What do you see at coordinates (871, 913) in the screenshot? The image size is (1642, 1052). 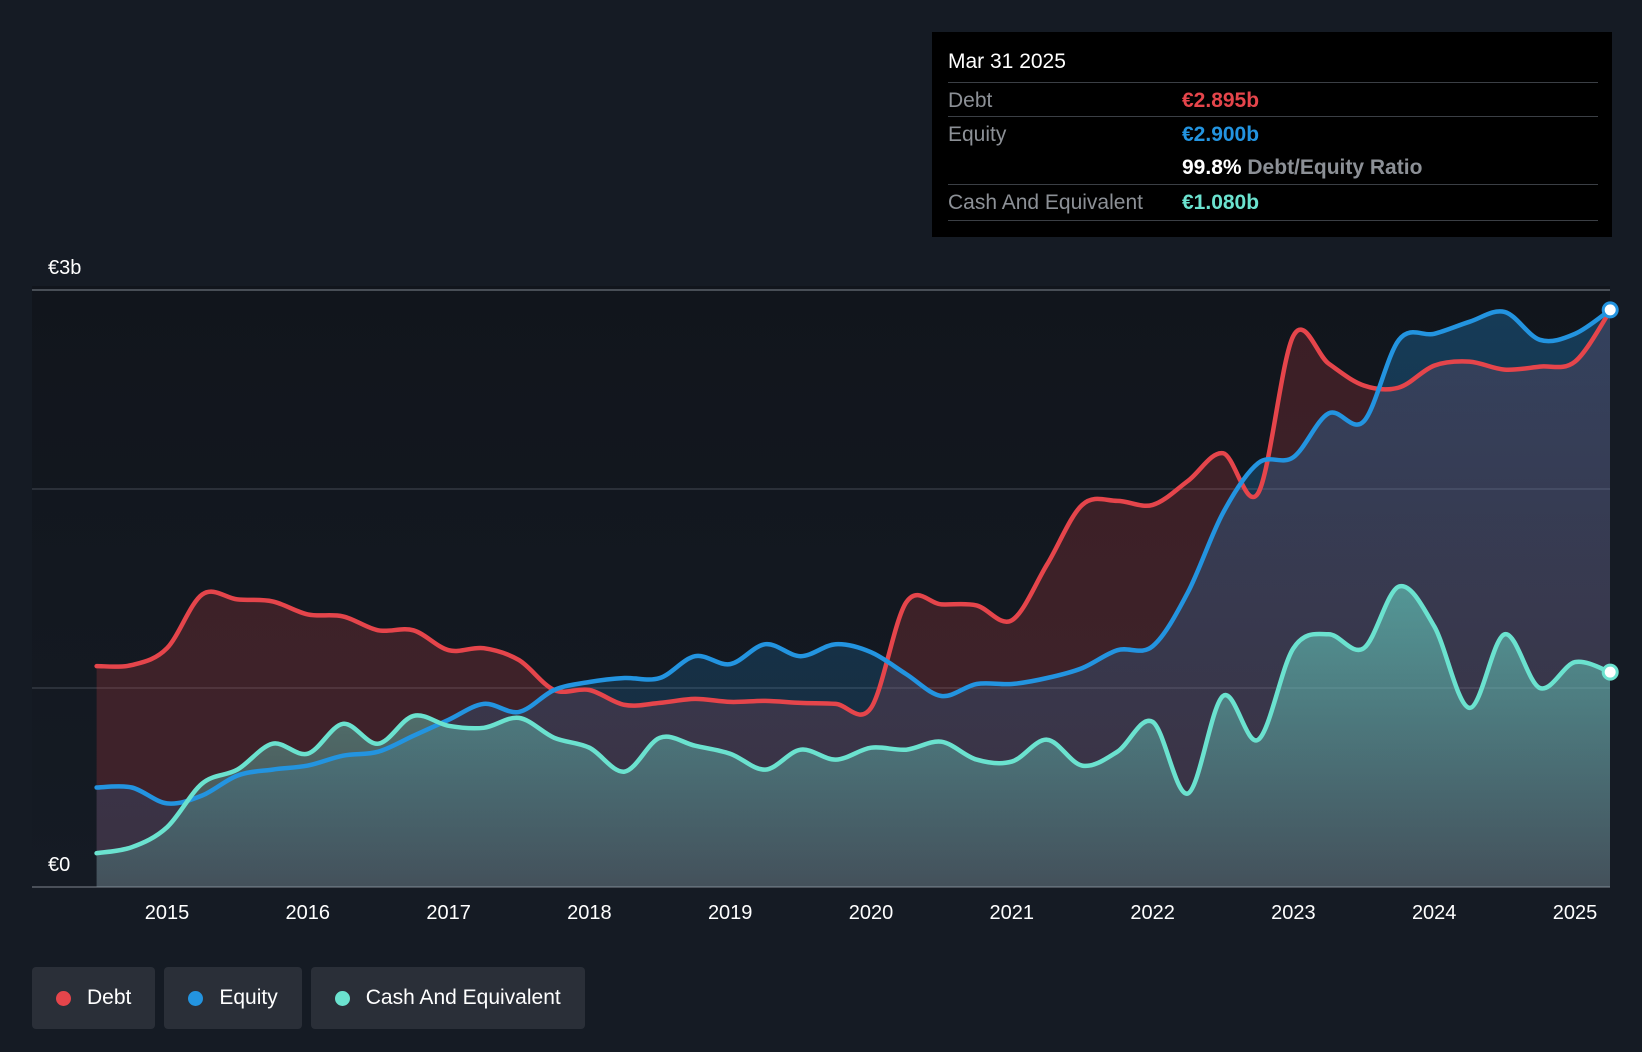 I see `x-tick-label: 2020` at bounding box center [871, 913].